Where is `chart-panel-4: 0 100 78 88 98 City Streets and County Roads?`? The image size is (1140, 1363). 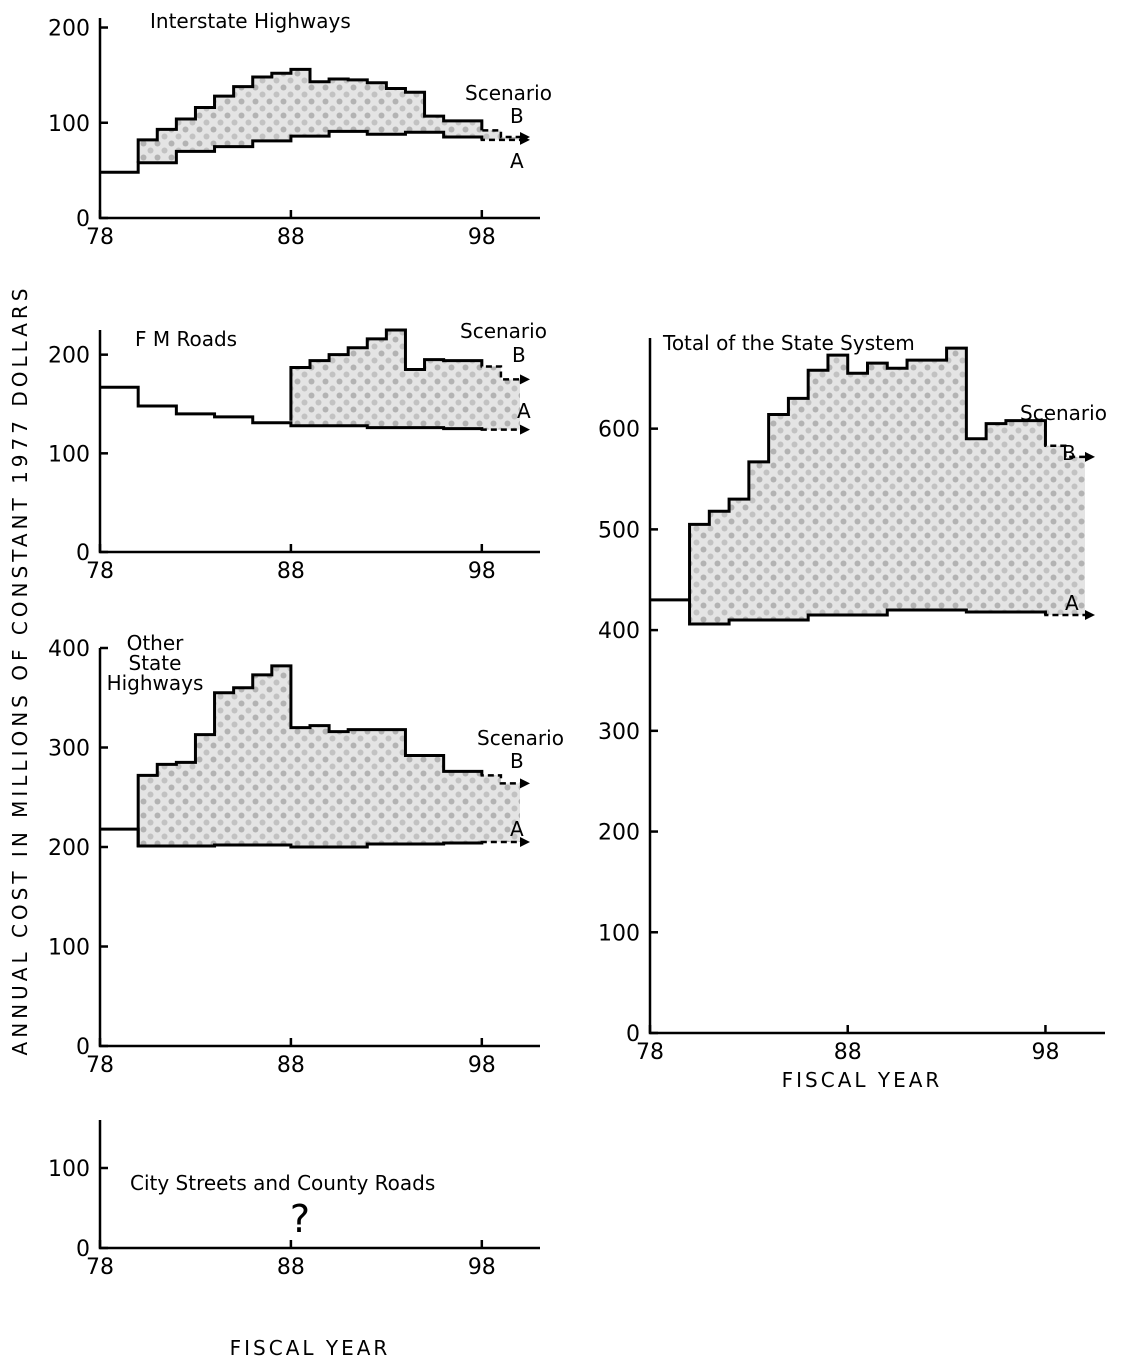 chart-panel-4: 0 100 78 88 98 City Streets and County Roads? is located at coordinates (294, 1200).